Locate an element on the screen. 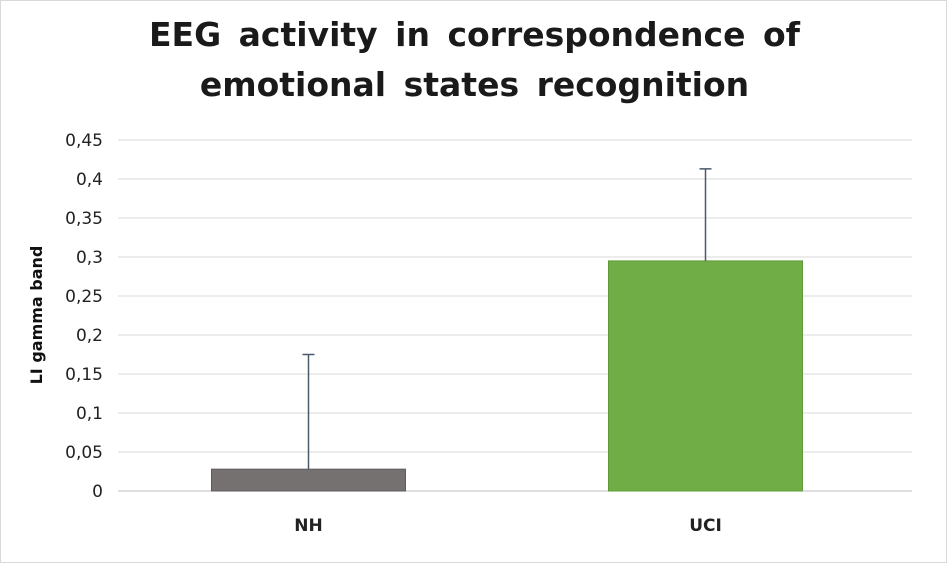  y-axis-label: LI gamma band is located at coordinates (36, 315).